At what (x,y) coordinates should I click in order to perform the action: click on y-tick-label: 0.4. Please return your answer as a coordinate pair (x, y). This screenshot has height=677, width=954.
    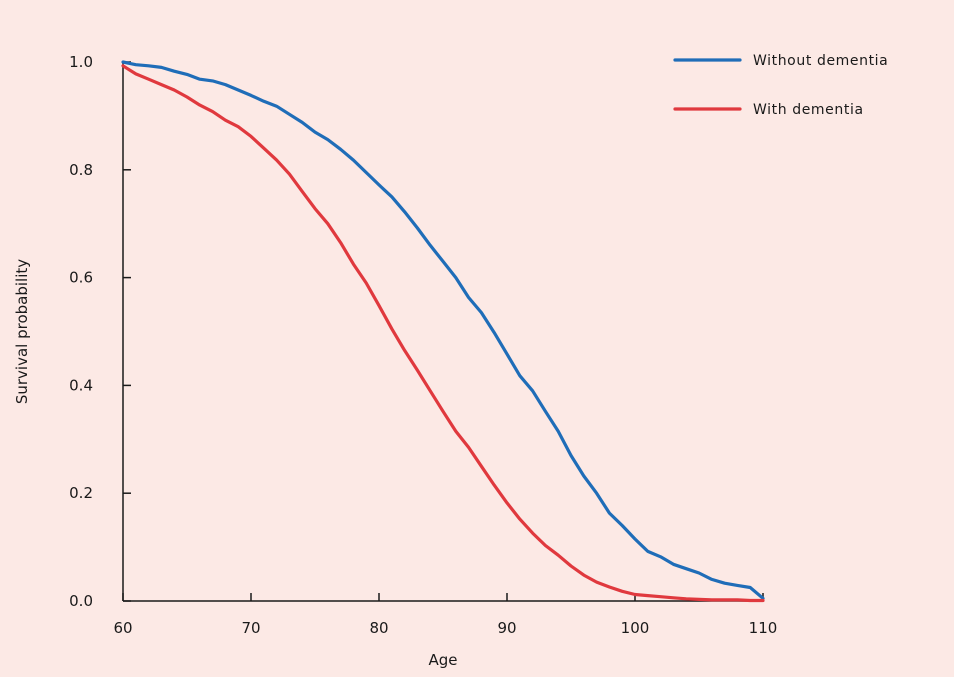
    Looking at the image, I should click on (81, 385).